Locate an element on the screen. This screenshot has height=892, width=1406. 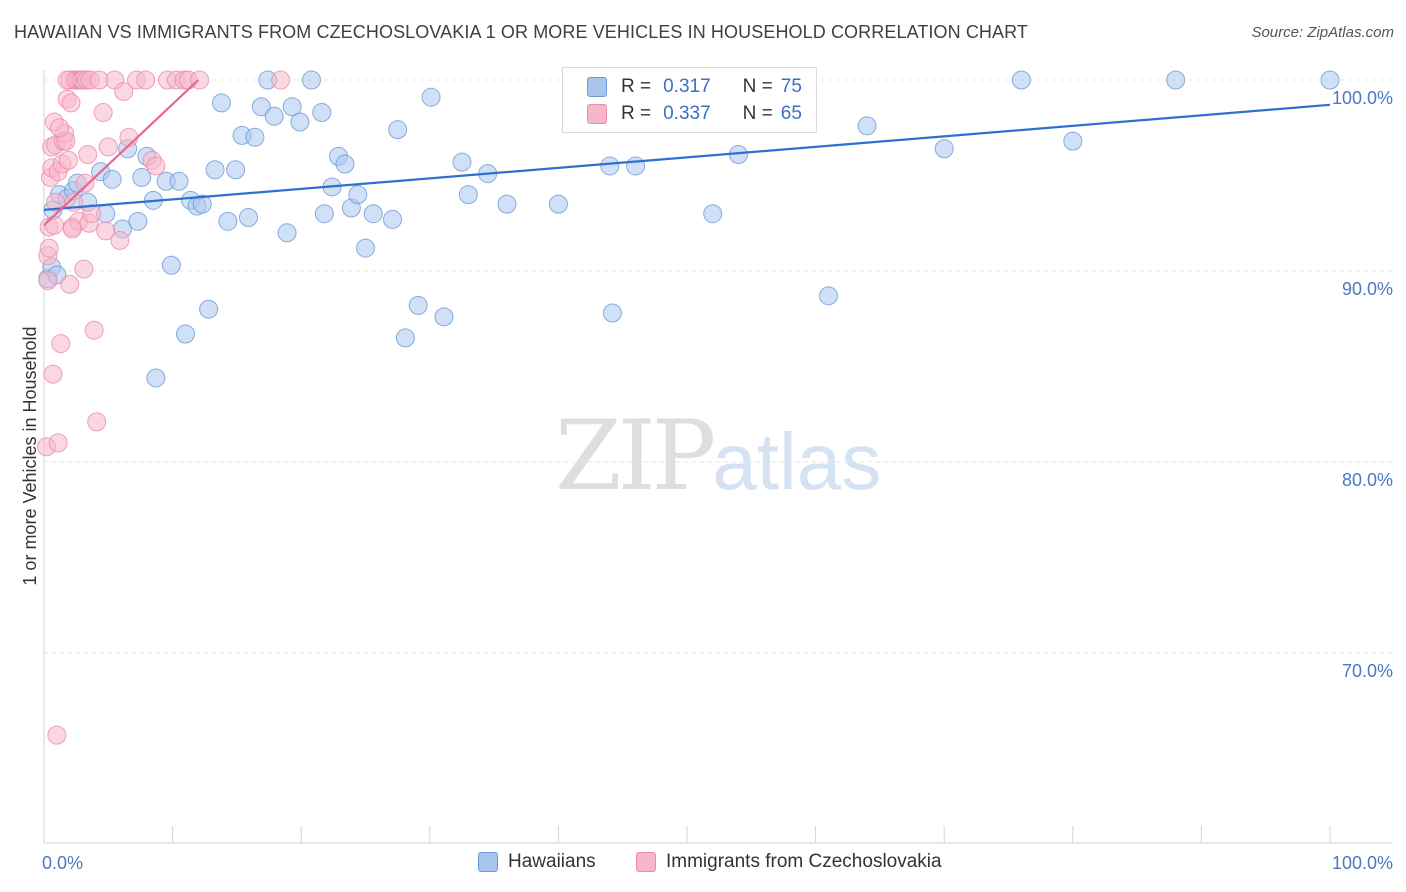
legend-item-hawaiians: Hawaiians is located at coordinates (537, 862).